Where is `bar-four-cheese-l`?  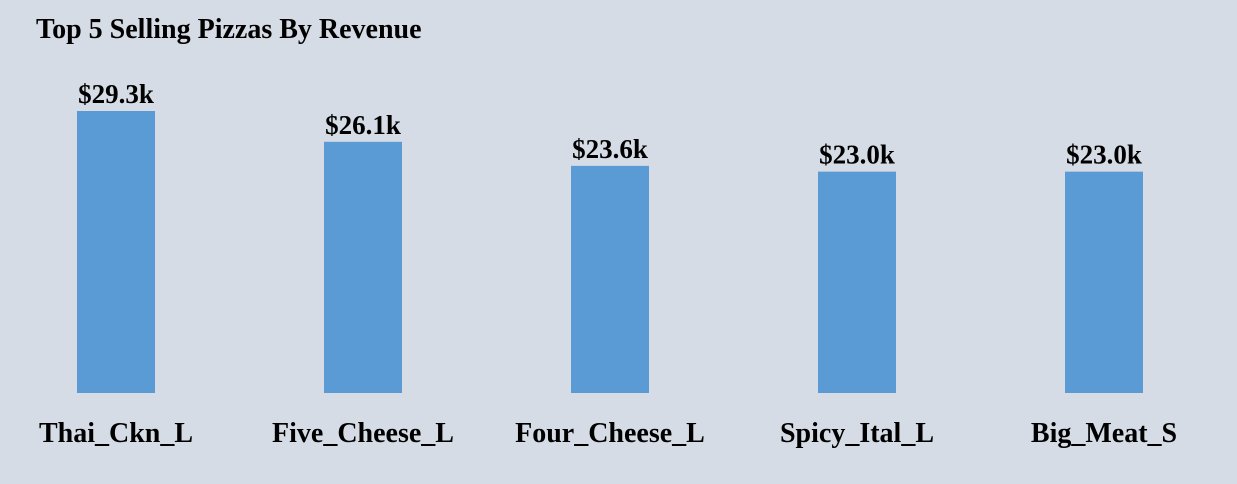
bar-four-cheese-l is located at coordinates (610, 279).